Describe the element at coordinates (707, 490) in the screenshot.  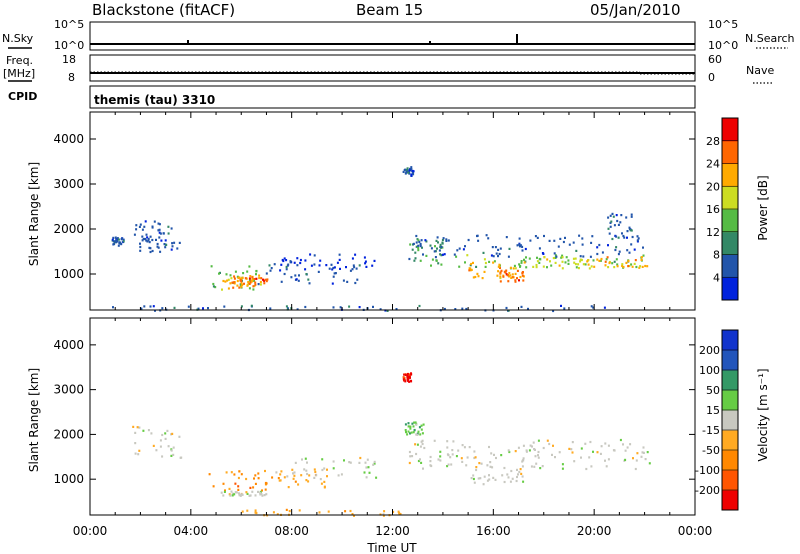
I see `colorbar-tick-label: -200` at that location.